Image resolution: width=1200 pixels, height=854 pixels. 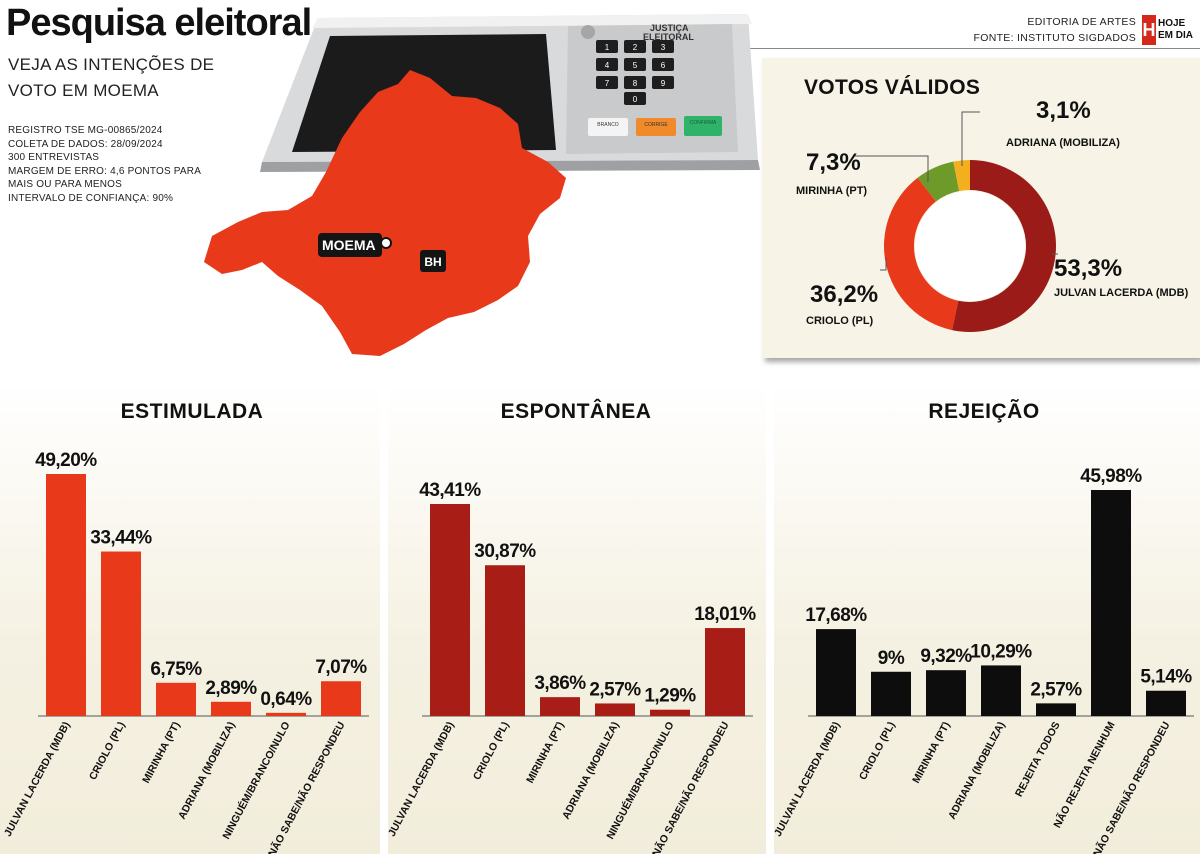 What do you see at coordinates (560, 683) in the screenshot?
I see `bar-value-label: 3,86%` at bounding box center [560, 683].